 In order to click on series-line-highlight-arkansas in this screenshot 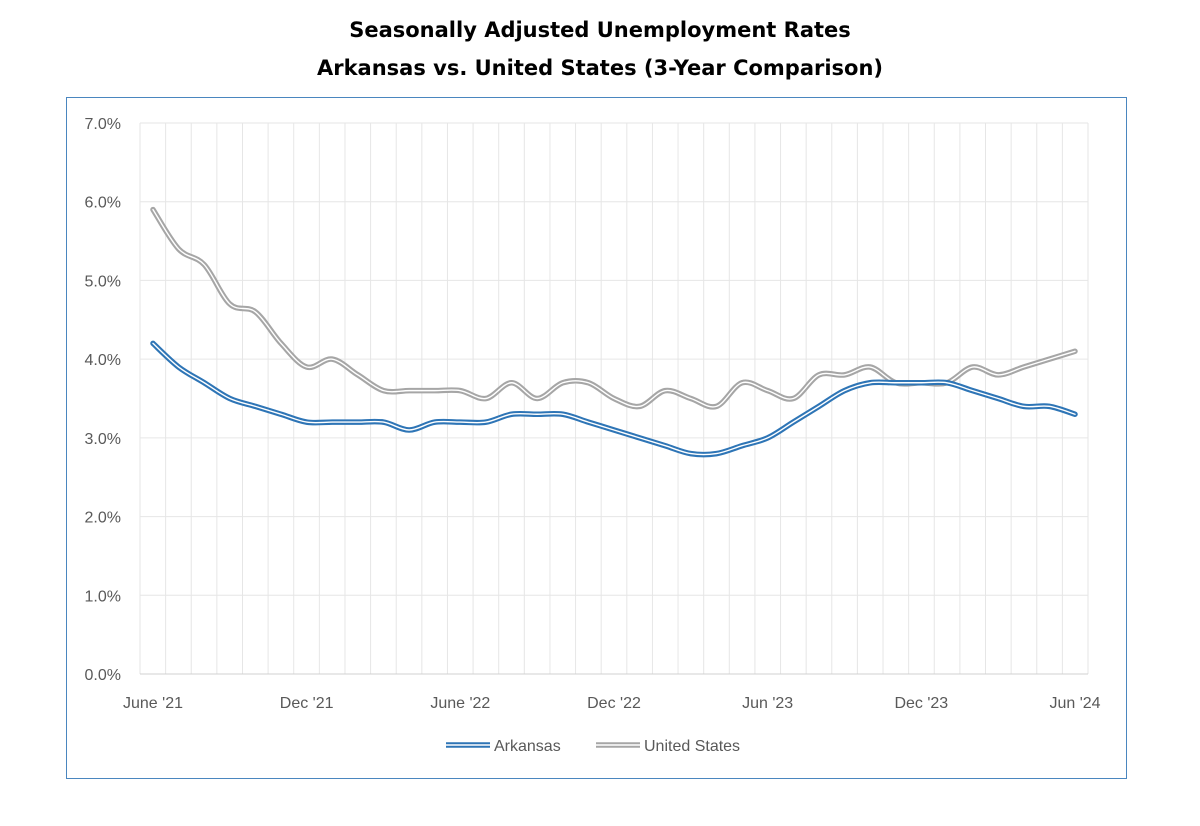, I will do `click(614, 399)`.